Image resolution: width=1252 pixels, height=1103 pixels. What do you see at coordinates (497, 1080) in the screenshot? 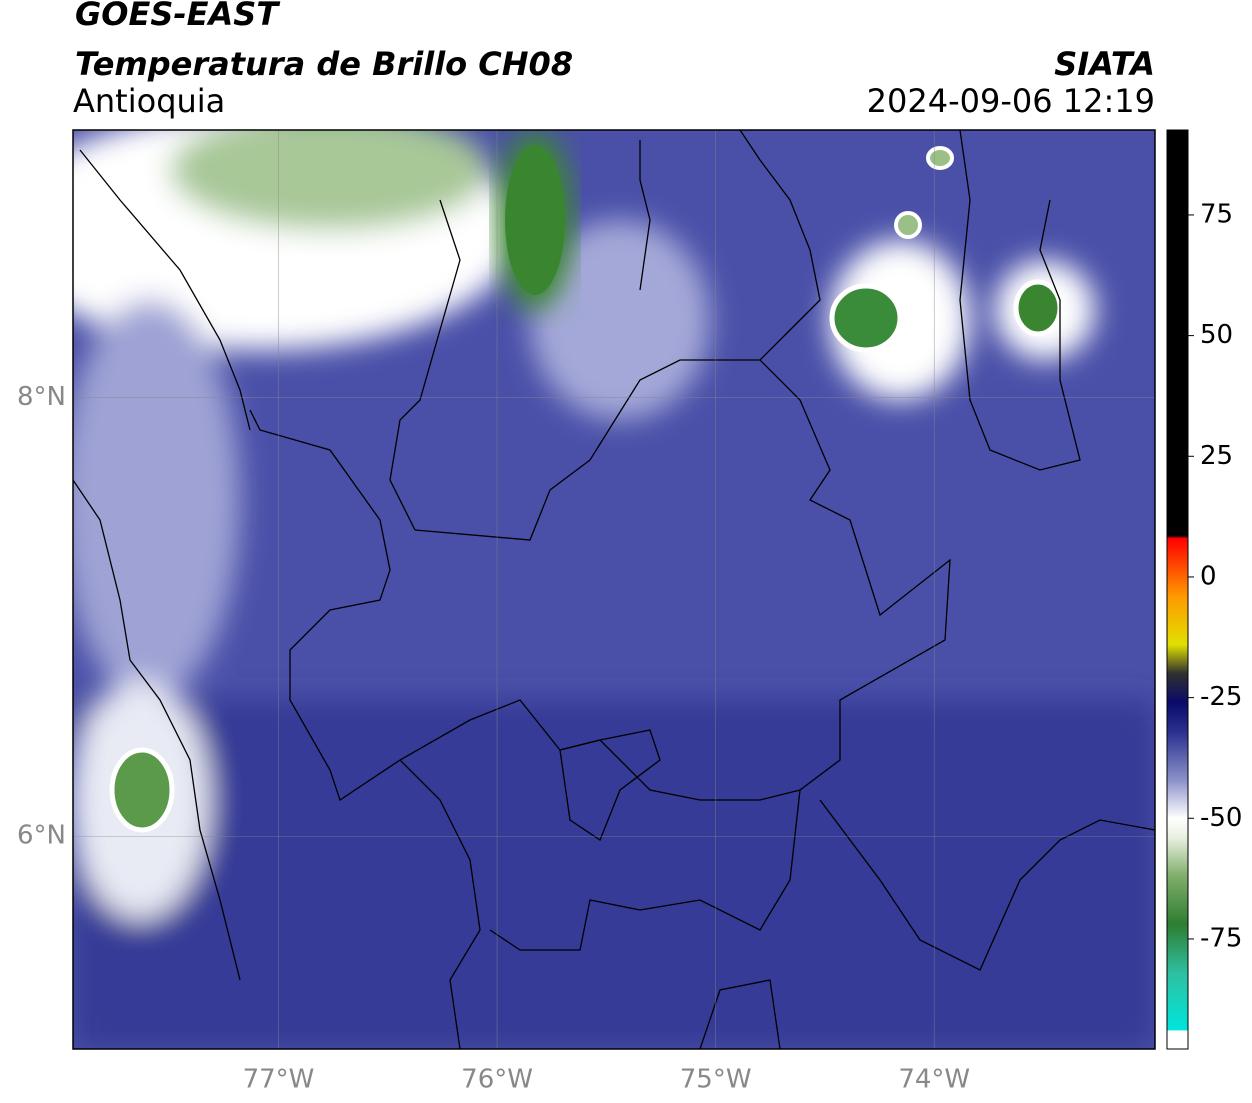
I see `lon-tick-label: 76°W` at bounding box center [497, 1080].